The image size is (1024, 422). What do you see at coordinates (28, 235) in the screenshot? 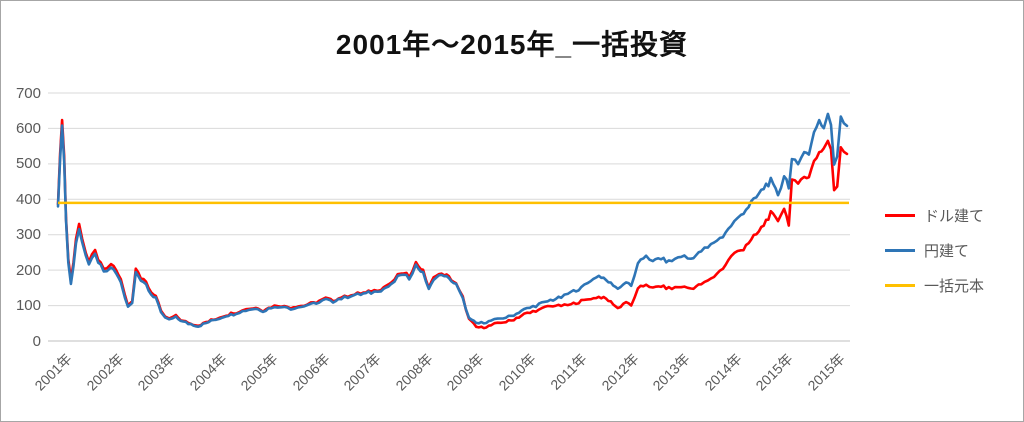
I see `y-tick-label: 300` at bounding box center [28, 235].